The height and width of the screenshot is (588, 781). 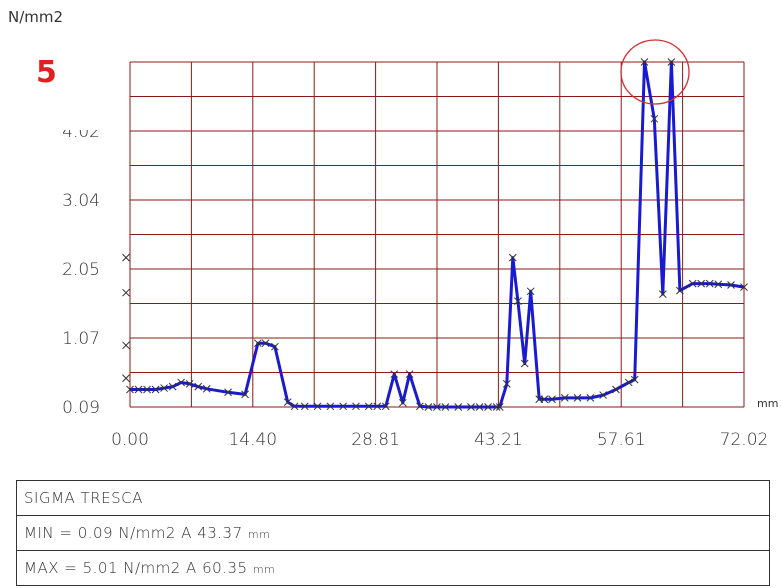 What do you see at coordinates (259, 534) in the screenshot?
I see `summary-min-unit: mm` at bounding box center [259, 534].